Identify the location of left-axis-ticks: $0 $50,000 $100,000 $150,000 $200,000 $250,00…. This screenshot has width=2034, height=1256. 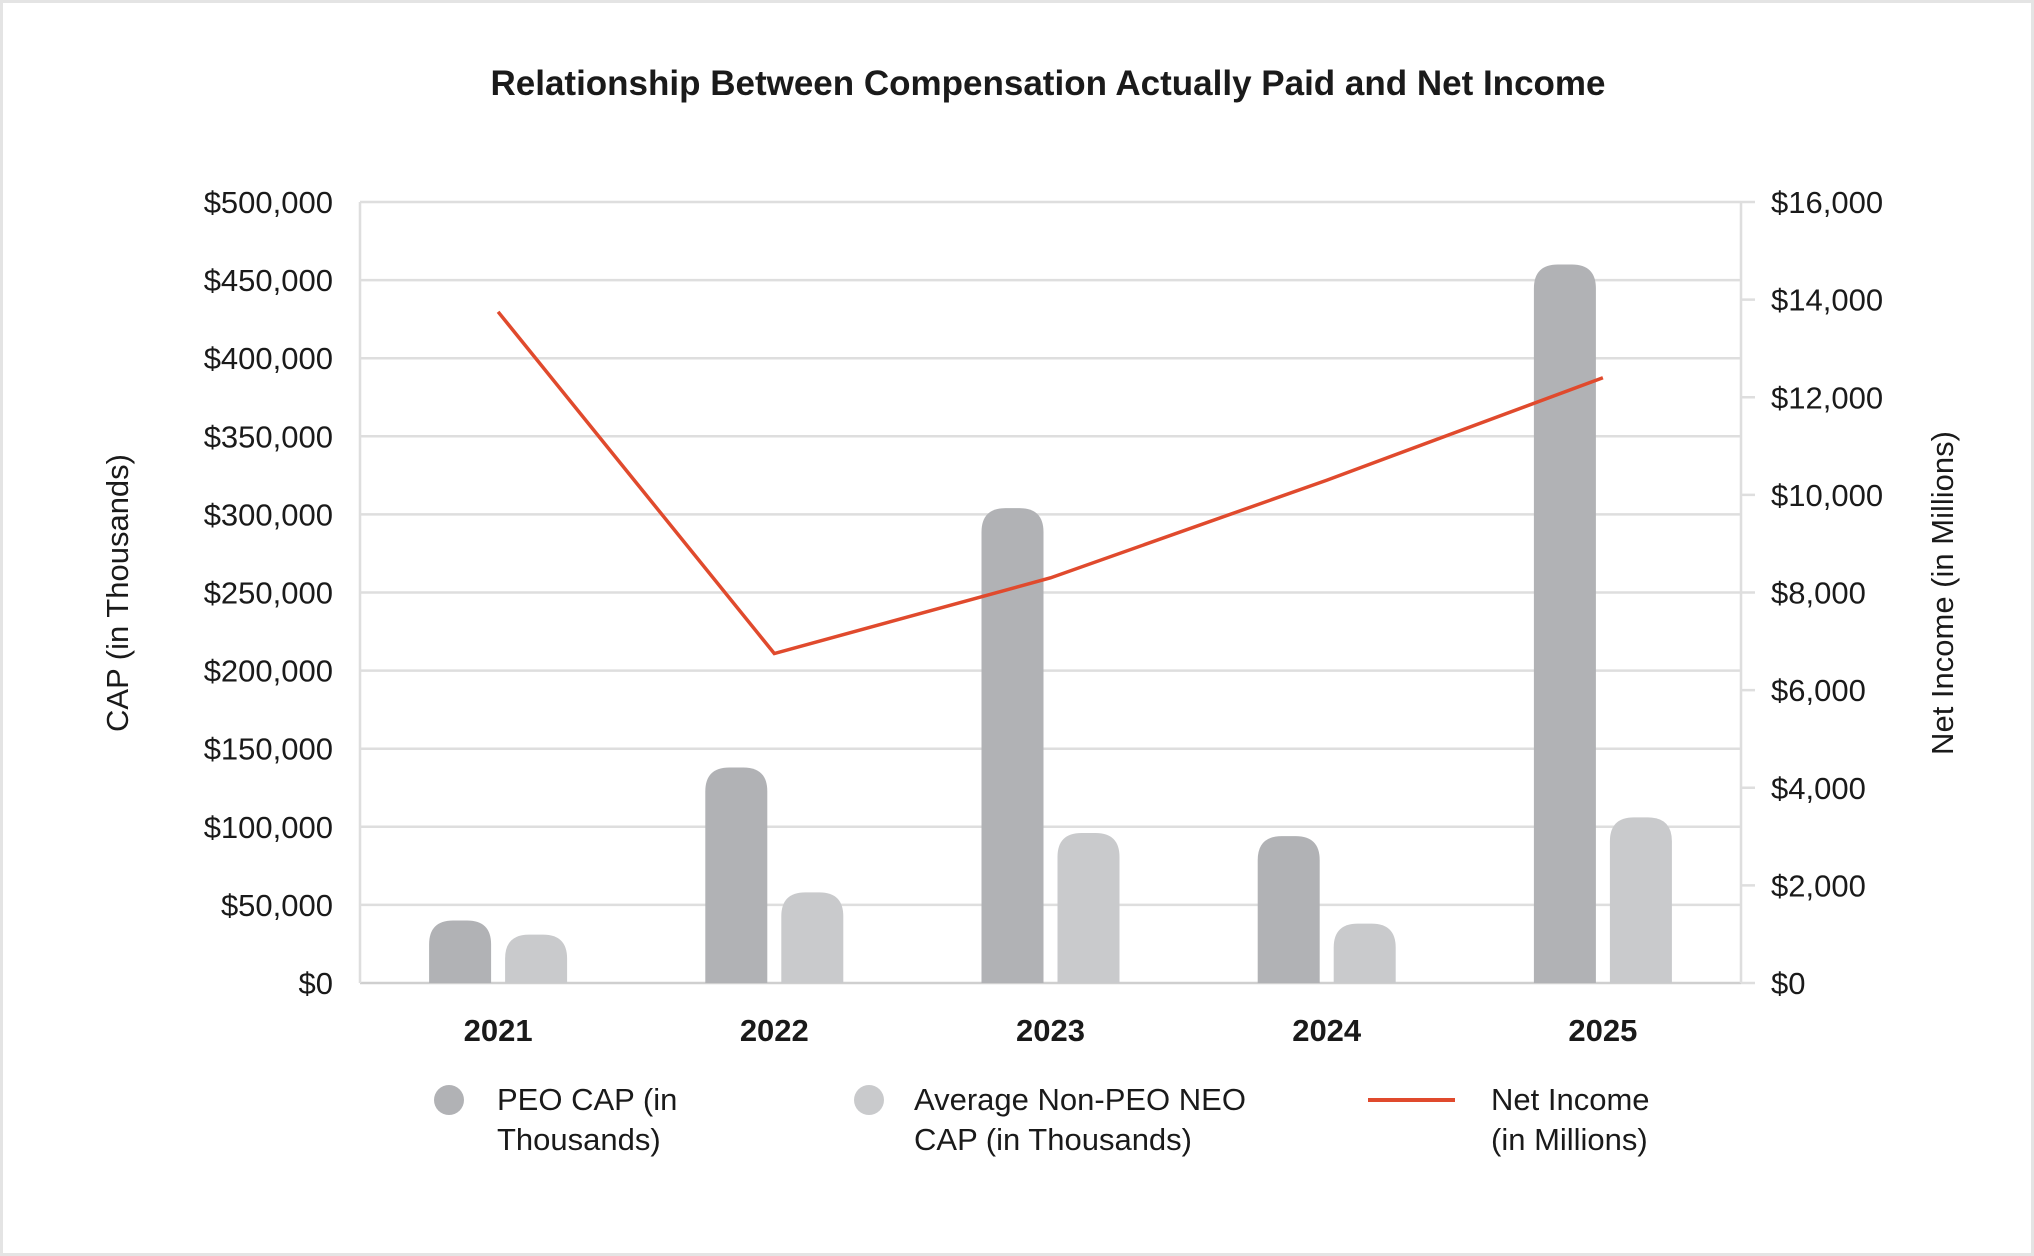
(268, 593).